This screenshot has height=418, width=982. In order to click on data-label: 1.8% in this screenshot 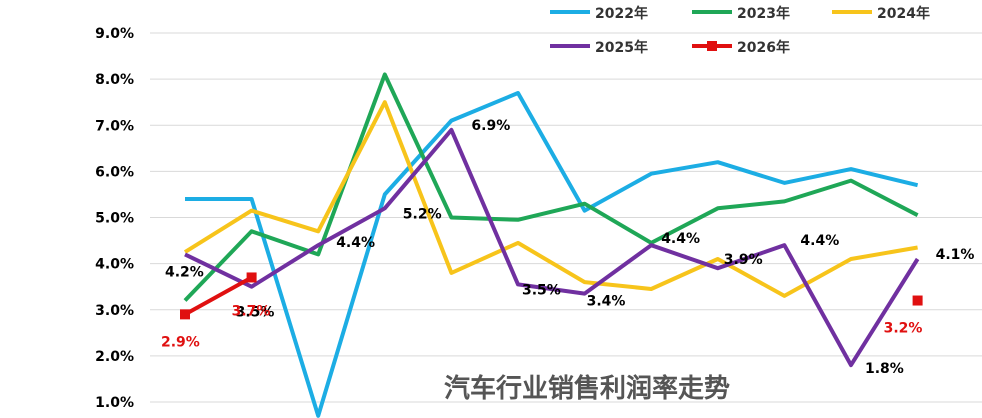, I will do `click(884, 369)`.